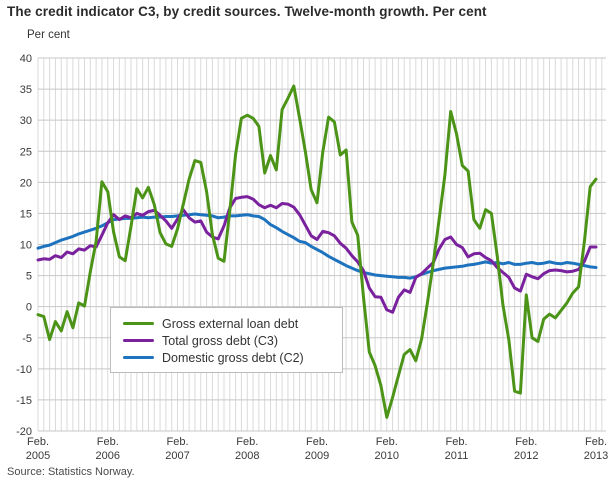 The height and width of the screenshot is (488, 610). I want to click on legend-label: Domestic gross debt (C2), so click(233, 357).